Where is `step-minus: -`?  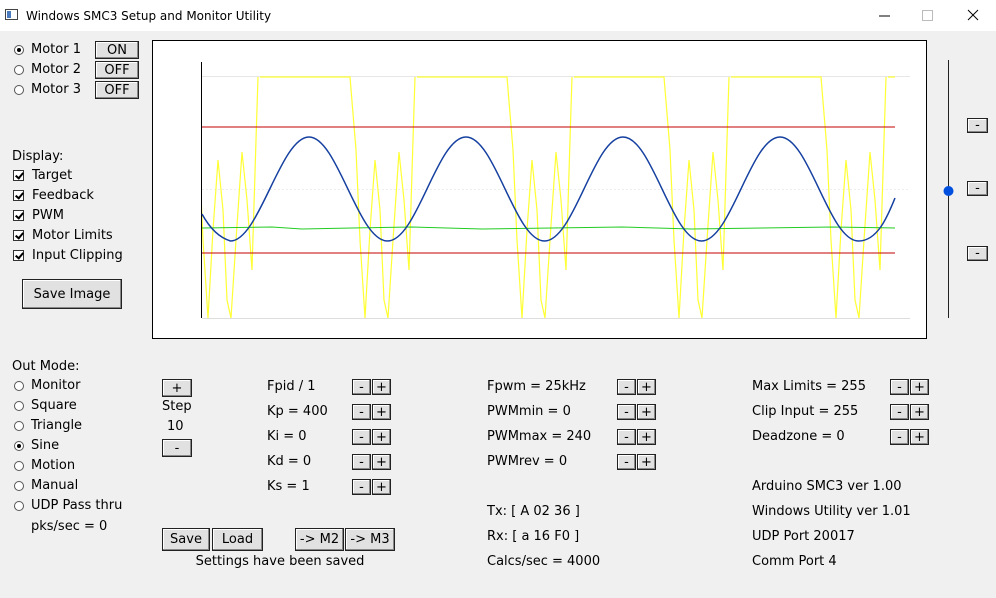 step-minus: - is located at coordinates (177, 448).